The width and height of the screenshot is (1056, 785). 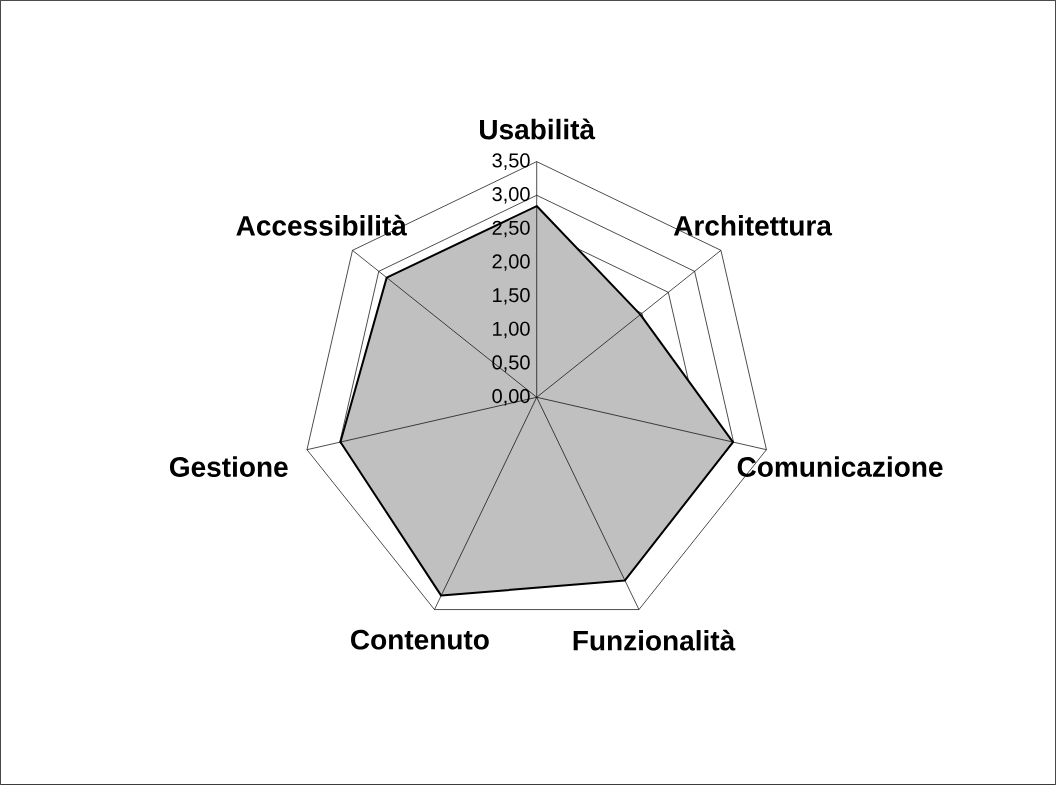 What do you see at coordinates (511, 363) in the screenshot?
I see `y-tick-label: 0,50` at bounding box center [511, 363].